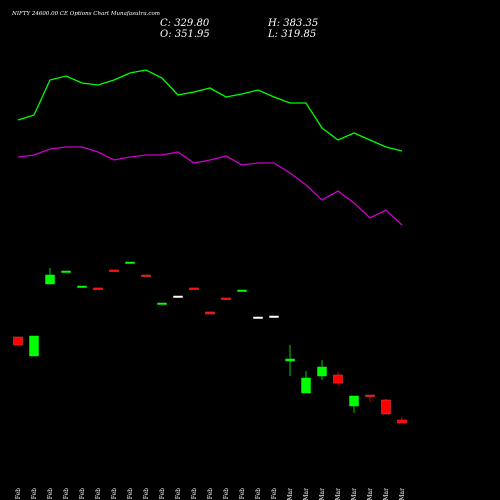  What do you see at coordinates (386, 494) in the screenshot?
I see `x-tick-label: 11 Mar` at bounding box center [386, 494].